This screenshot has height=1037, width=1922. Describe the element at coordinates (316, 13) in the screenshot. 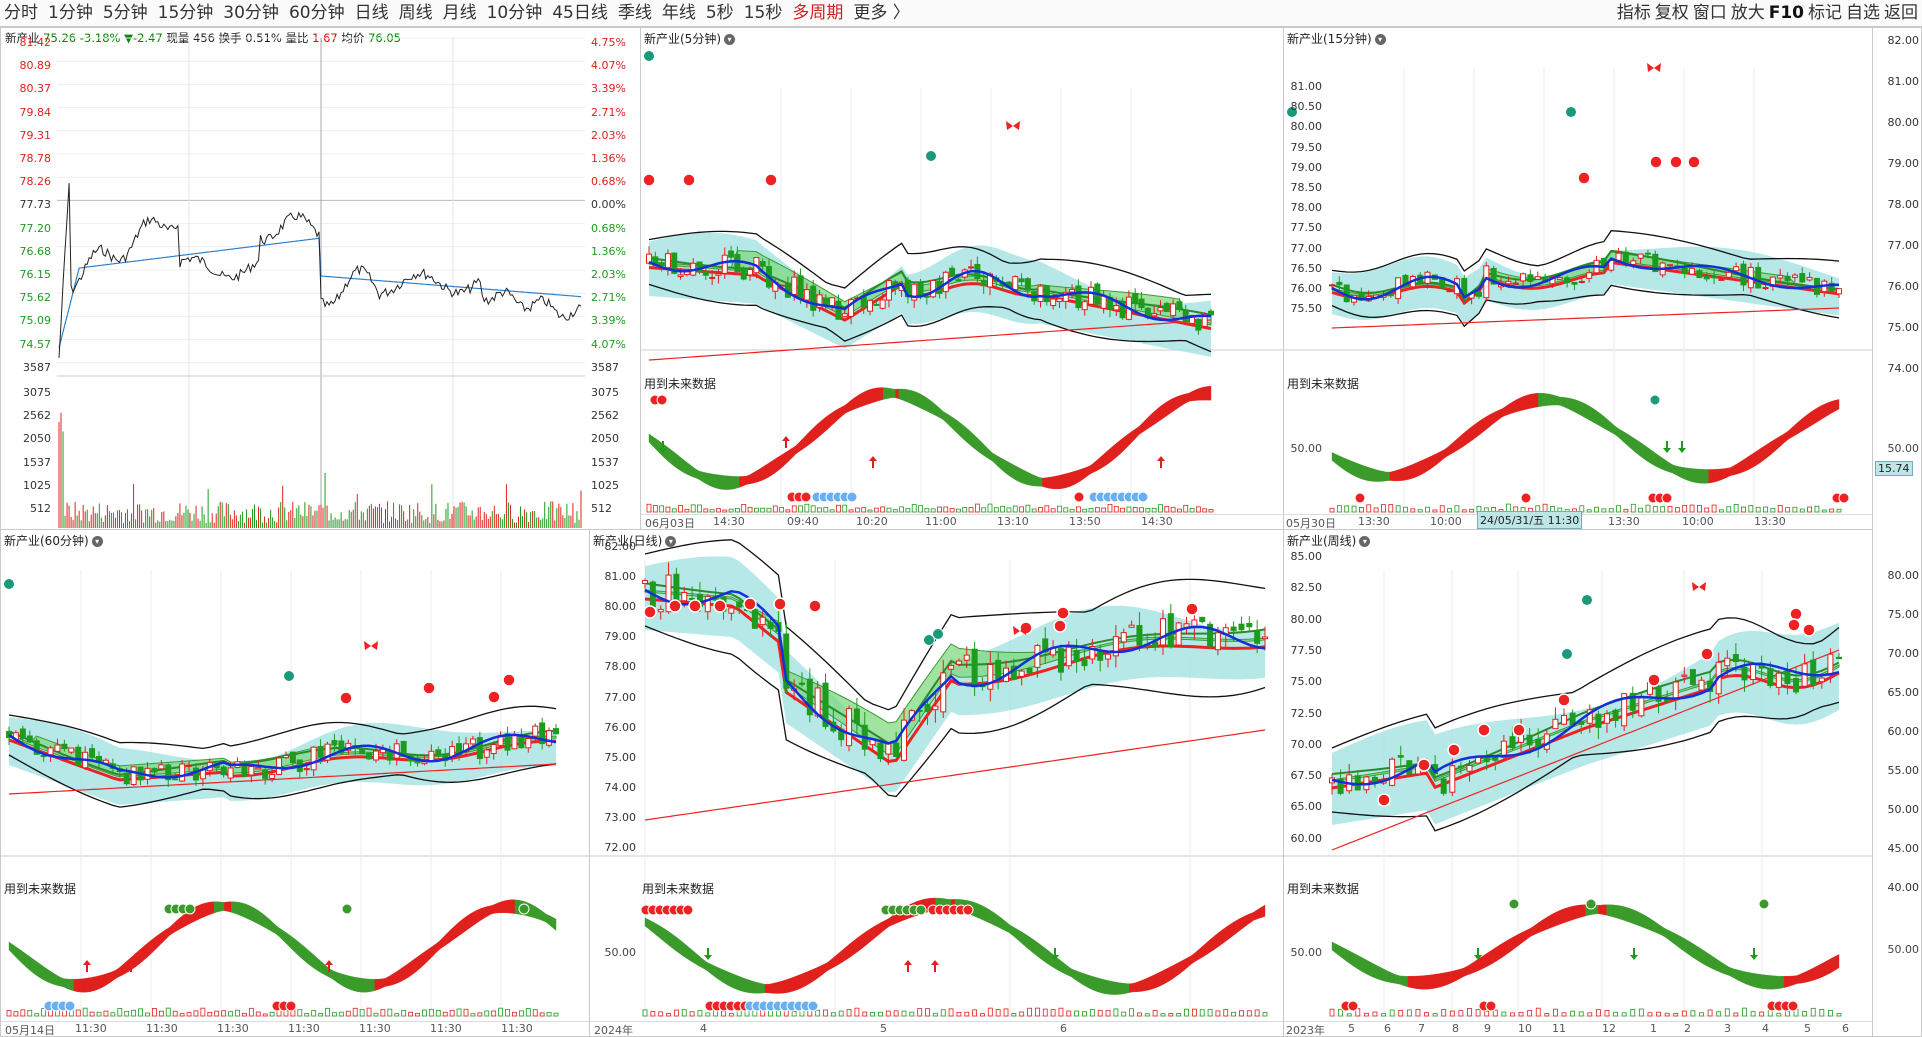

I see `period-tab: 60分钟` at that location.